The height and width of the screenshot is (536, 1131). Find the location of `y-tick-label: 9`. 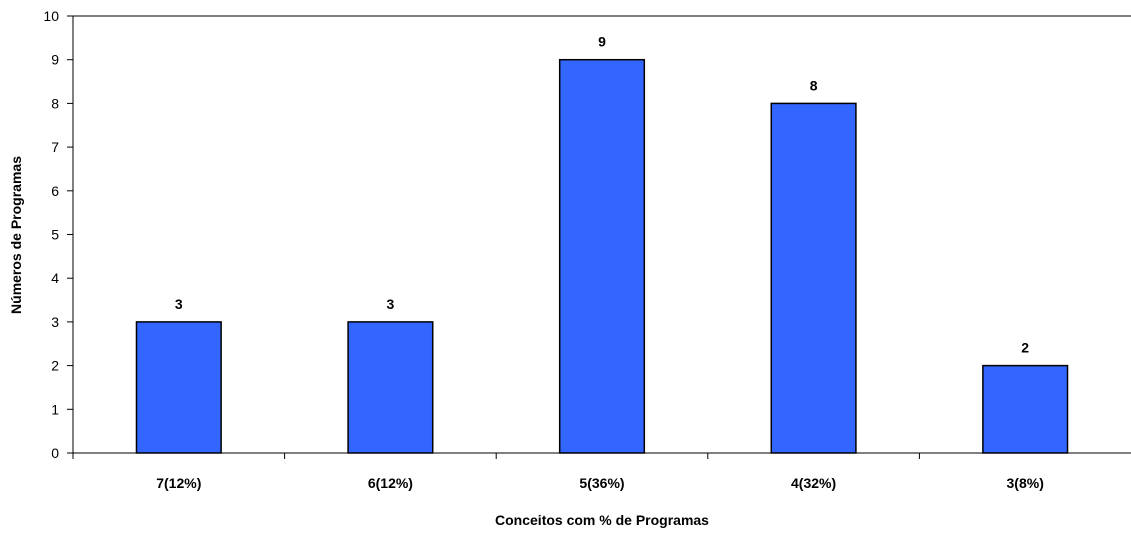

y-tick-label: 9 is located at coordinates (55, 60).